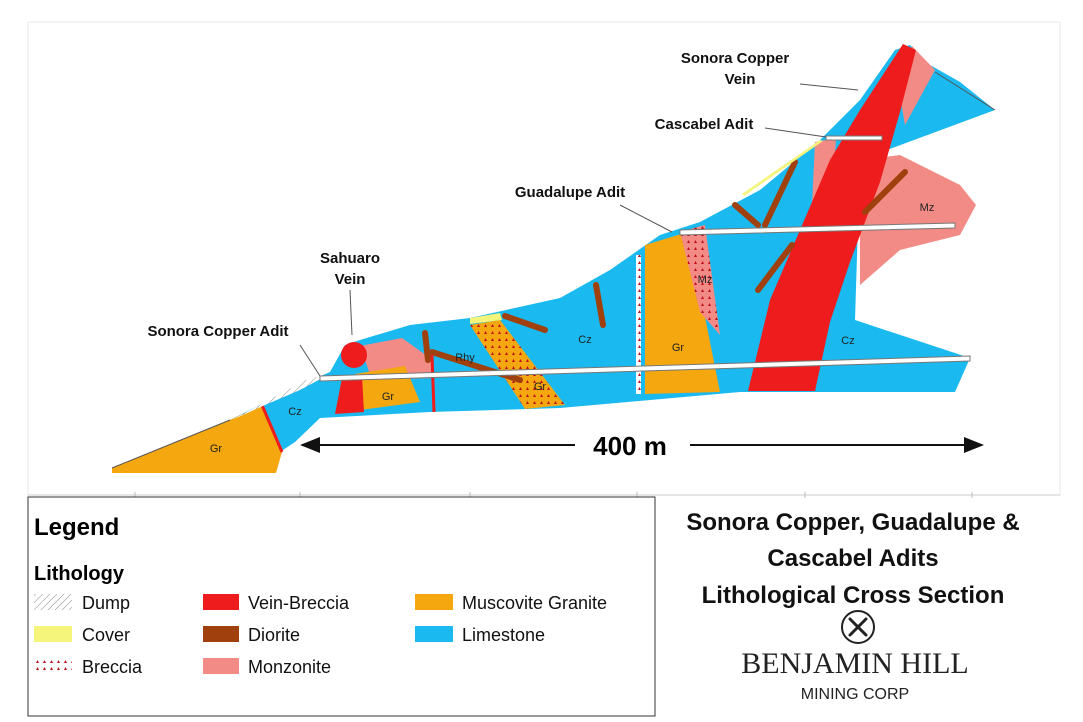 Image resolution: width=1083 pixels, height=722 pixels. What do you see at coordinates (852, 522) in the screenshot?
I see `title-line: Sonora Copper, Guadalupe &` at bounding box center [852, 522].